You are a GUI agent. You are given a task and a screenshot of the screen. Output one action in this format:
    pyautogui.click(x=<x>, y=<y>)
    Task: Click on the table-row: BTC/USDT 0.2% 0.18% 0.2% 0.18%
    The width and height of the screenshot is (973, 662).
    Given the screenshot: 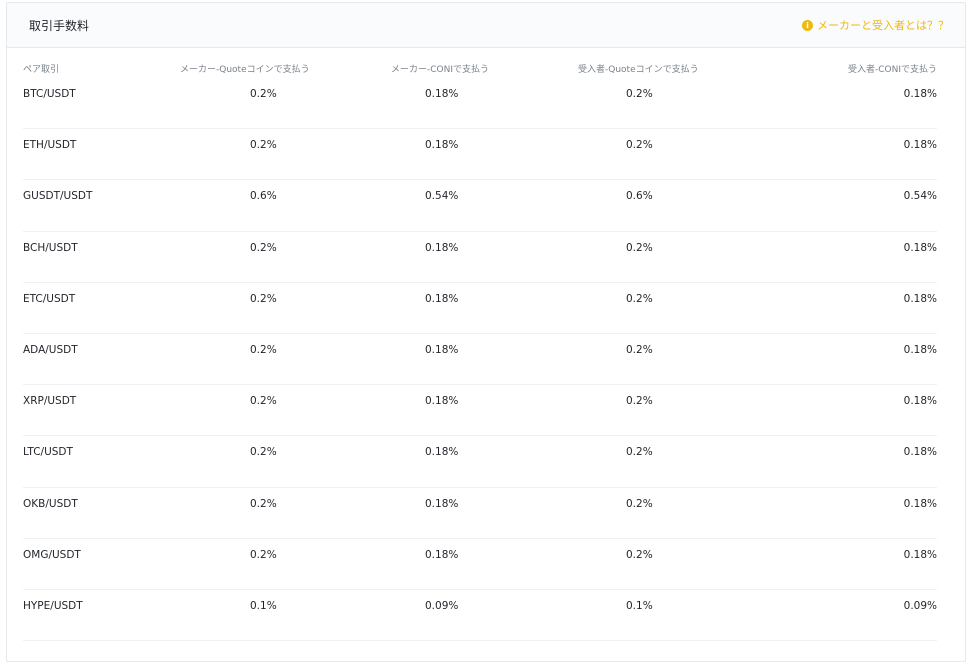 What is the action you would take?
    pyautogui.click(x=480, y=104)
    